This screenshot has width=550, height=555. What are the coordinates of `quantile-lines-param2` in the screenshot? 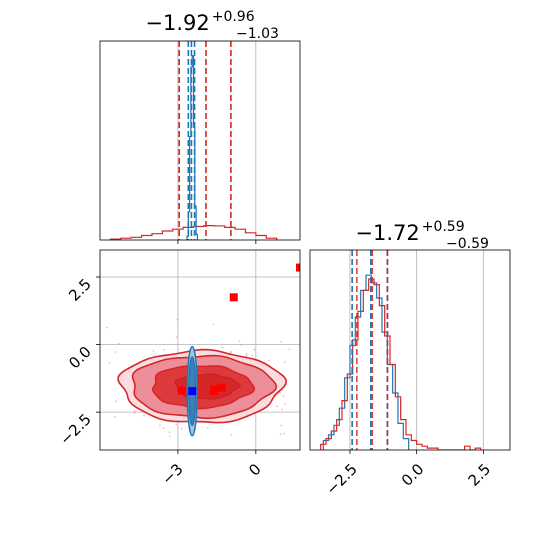 It's located at (370, 350).